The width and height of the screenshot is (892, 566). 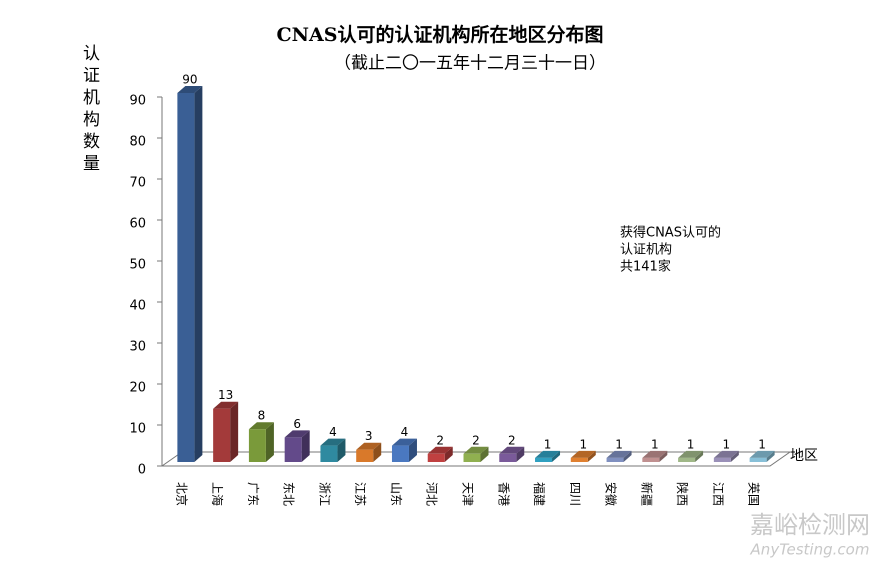 I want to click on y-tick-label: 40, so click(x=137, y=306).